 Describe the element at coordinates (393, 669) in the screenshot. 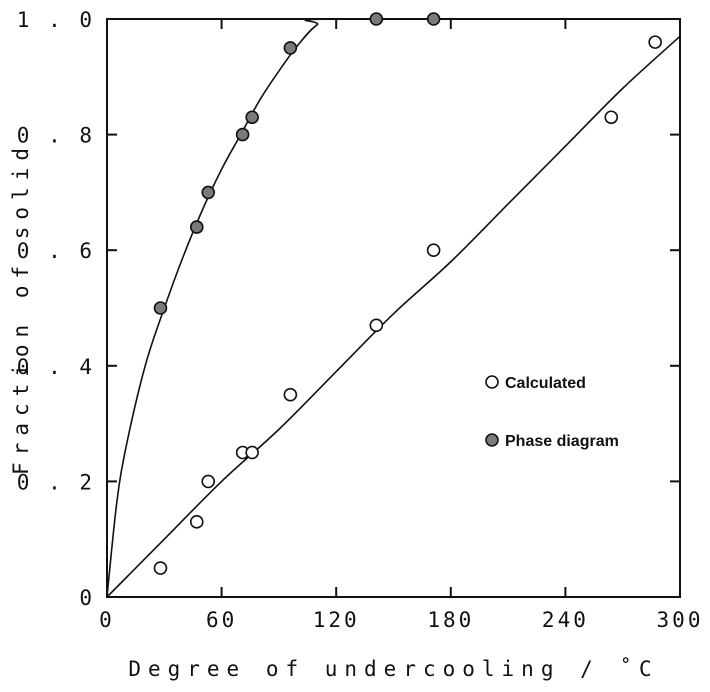

I see `x-axis-title: Degree of undercooling / ˚C` at that location.